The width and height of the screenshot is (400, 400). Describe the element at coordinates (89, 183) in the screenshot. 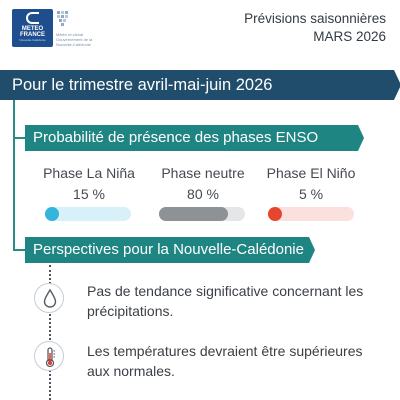

I see `phase-la-nina: Phase La Niña 15 %` at that location.